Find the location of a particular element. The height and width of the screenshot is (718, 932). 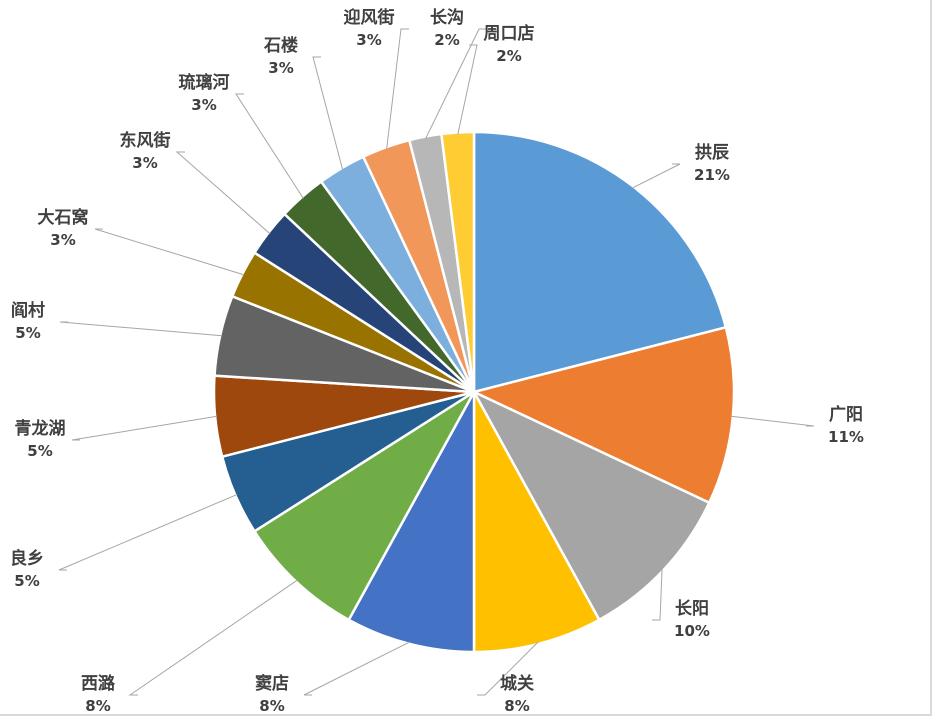

data-label-percent: 21% is located at coordinates (712, 175).